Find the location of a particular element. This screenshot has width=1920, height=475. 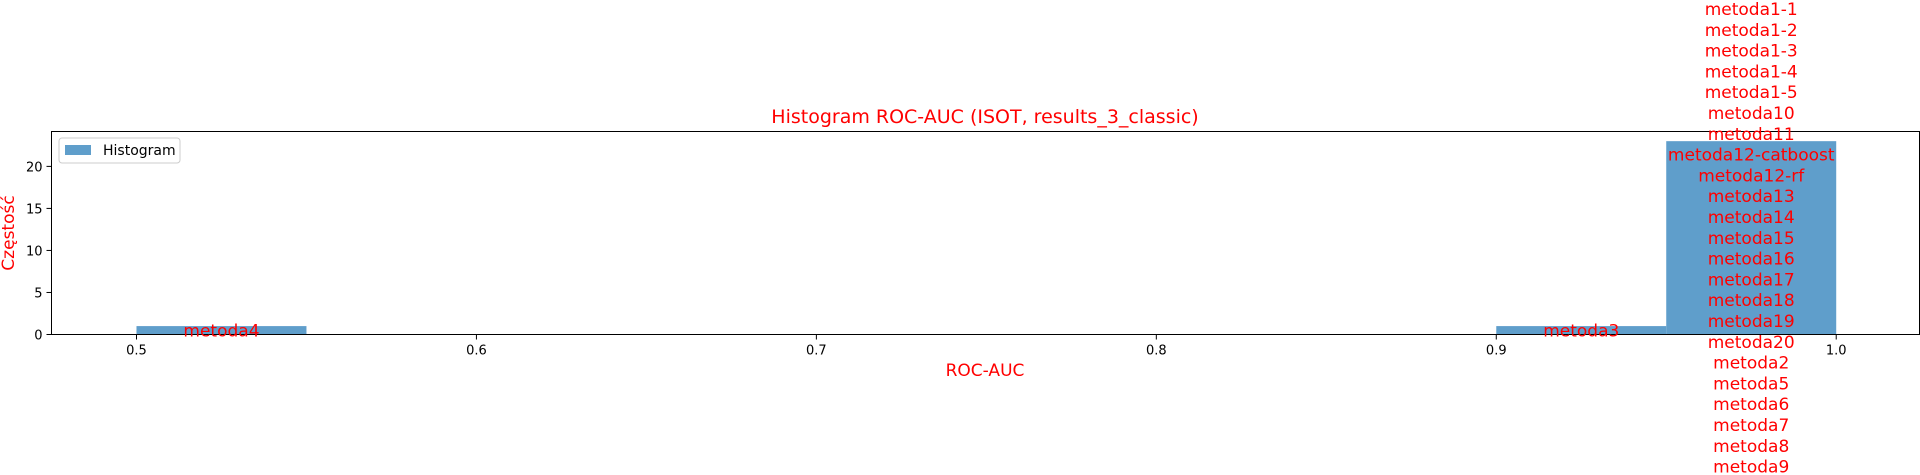

bar-label: metoda10 is located at coordinates (1751, 114).